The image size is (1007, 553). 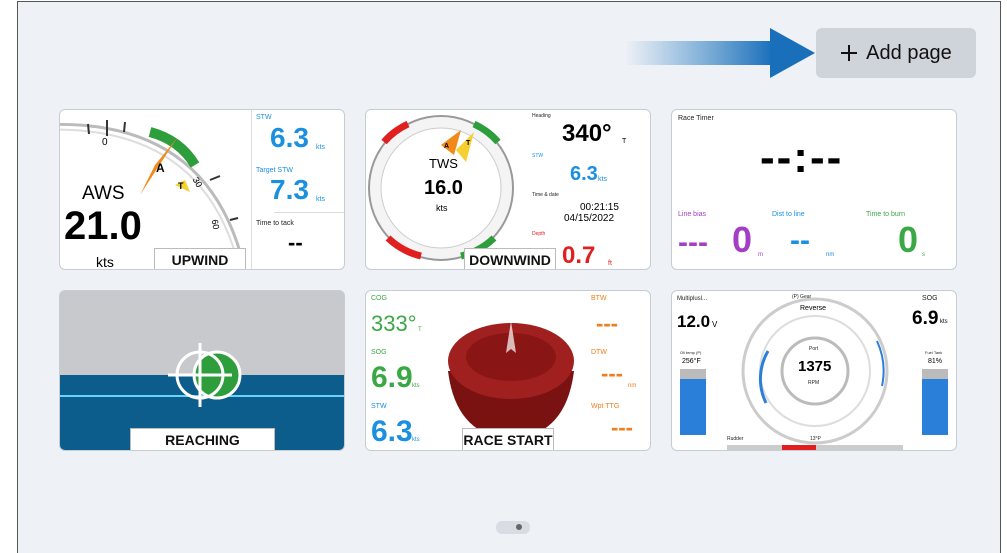 What do you see at coordinates (202, 396) in the screenshot?
I see `reaching-graphic` at bounding box center [202, 396].